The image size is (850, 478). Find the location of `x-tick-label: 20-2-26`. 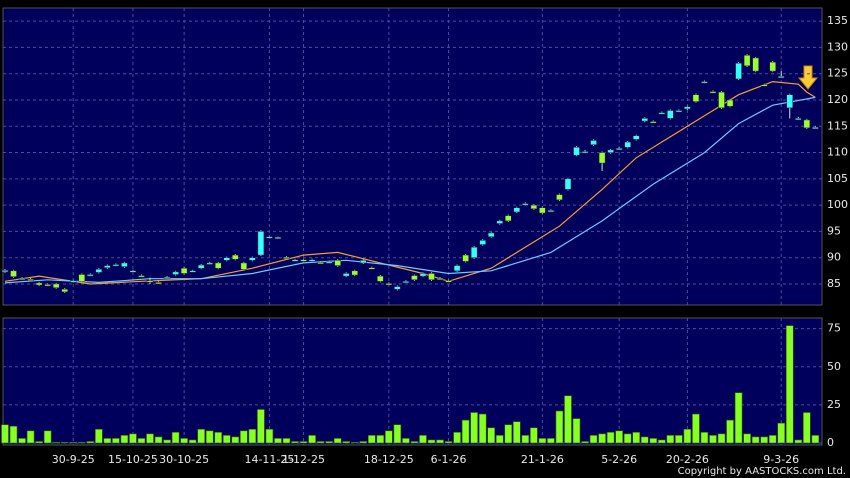

x-tick-label: 20-2-26 is located at coordinates (687, 459).